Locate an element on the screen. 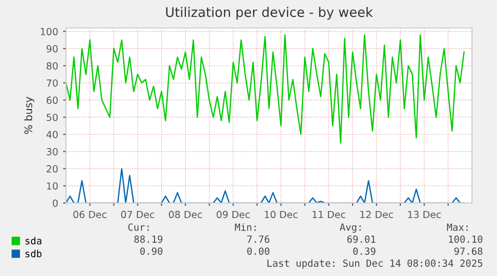 This screenshot has height=276, width=497. text: 69.01 is located at coordinates (361, 239).